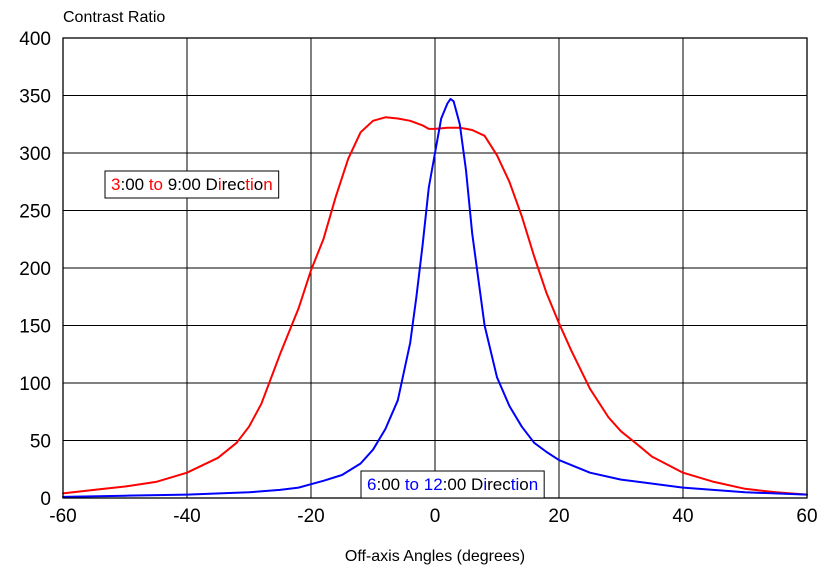 The height and width of the screenshot is (569, 821). Describe the element at coordinates (115, 184) in the screenshot. I see `series-label-run: 3` at that location.